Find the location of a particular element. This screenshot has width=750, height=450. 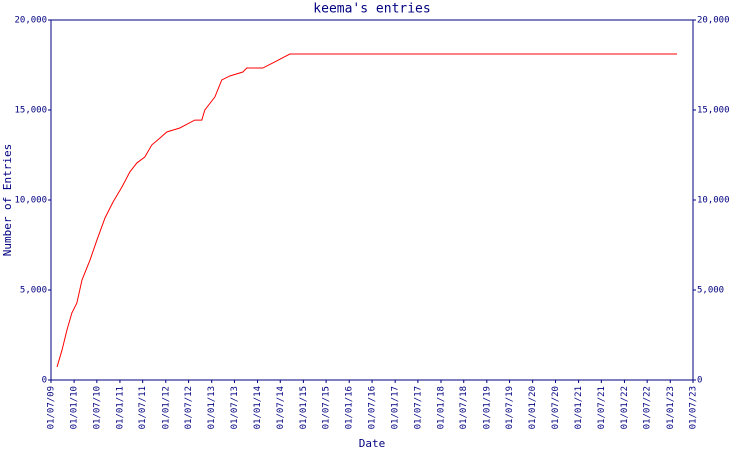

x-tick-label: 01/01/11 is located at coordinates (120, 407).